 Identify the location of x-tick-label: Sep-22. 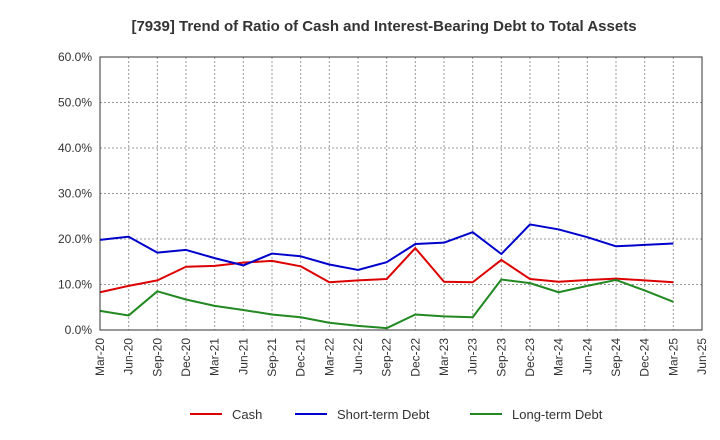
(387, 357).